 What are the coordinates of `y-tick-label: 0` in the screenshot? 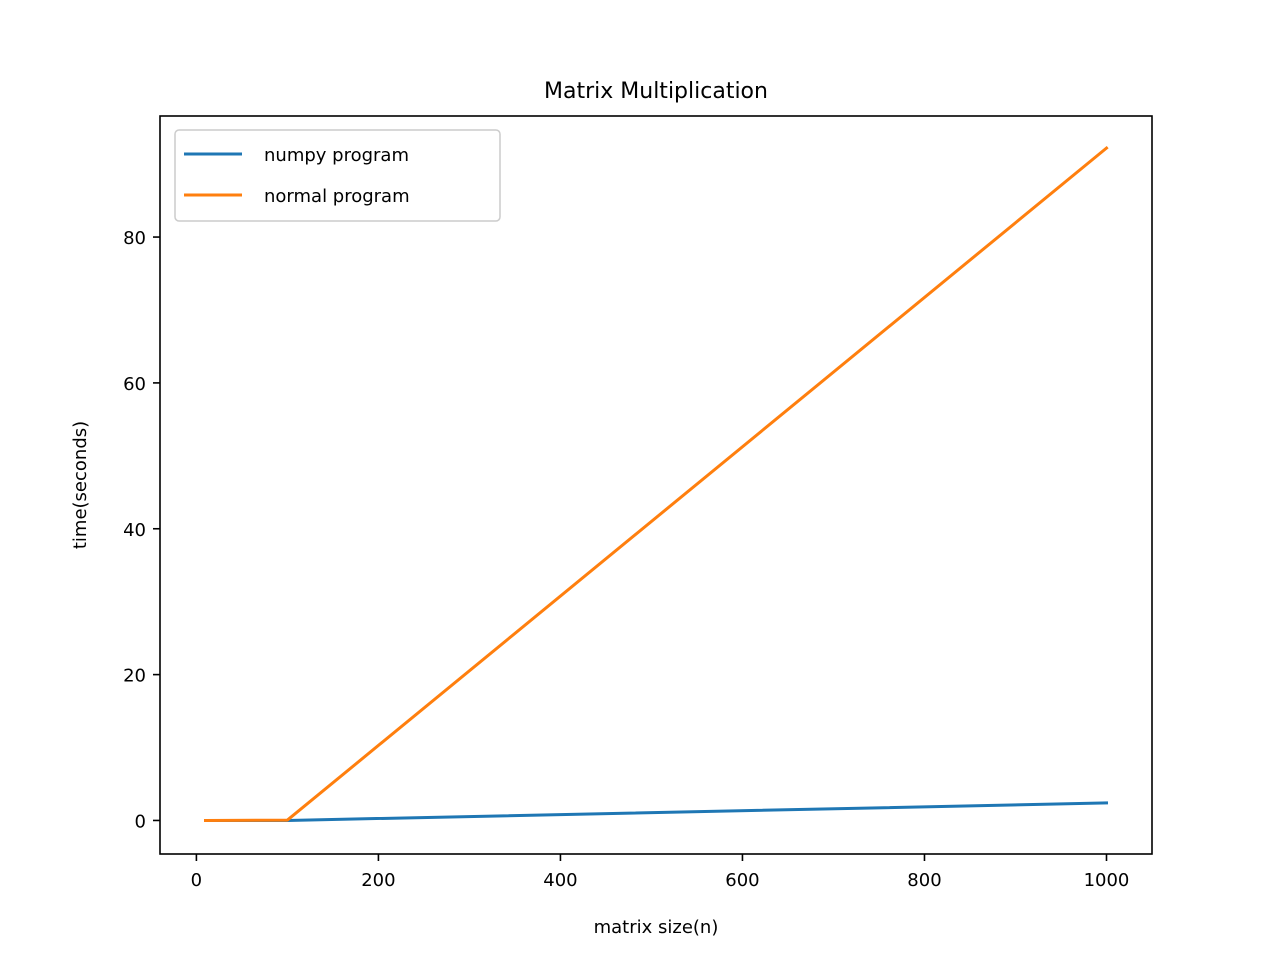 It's located at (140, 821).